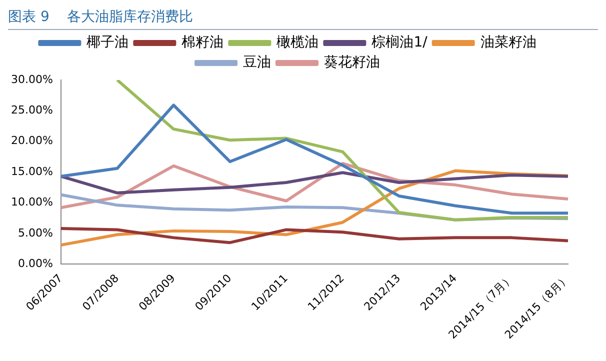 The width and height of the screenshot is (606, 361). Describe the element at coordinates (35, 263) in the screenshot. I see `y-tick-label: 0.00%` at that location.